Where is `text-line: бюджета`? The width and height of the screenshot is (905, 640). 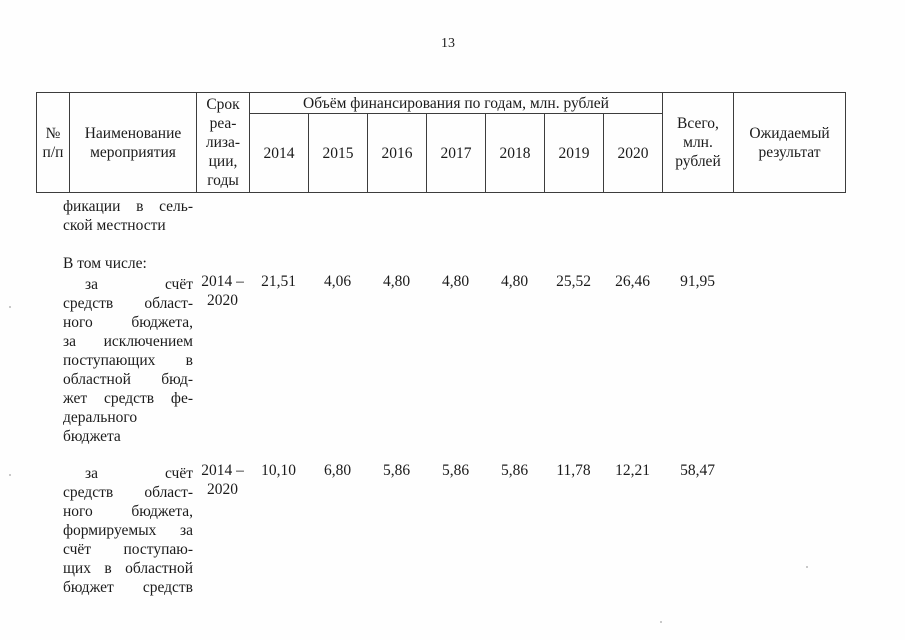
text-line: бюджета is located at coordinates (92, 436).